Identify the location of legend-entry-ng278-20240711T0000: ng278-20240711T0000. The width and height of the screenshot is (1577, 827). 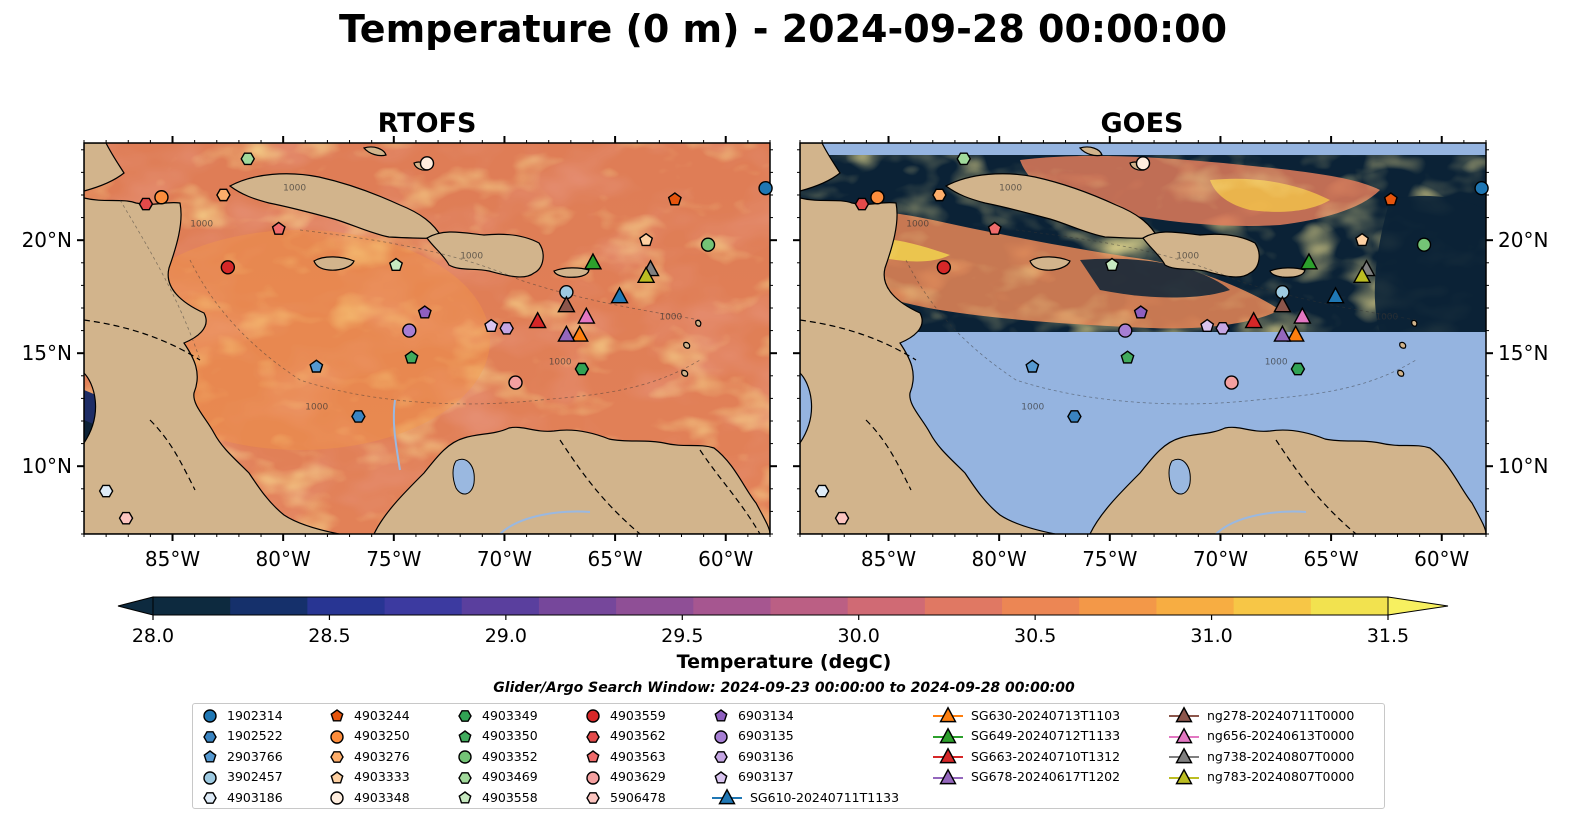
(1261, 715).